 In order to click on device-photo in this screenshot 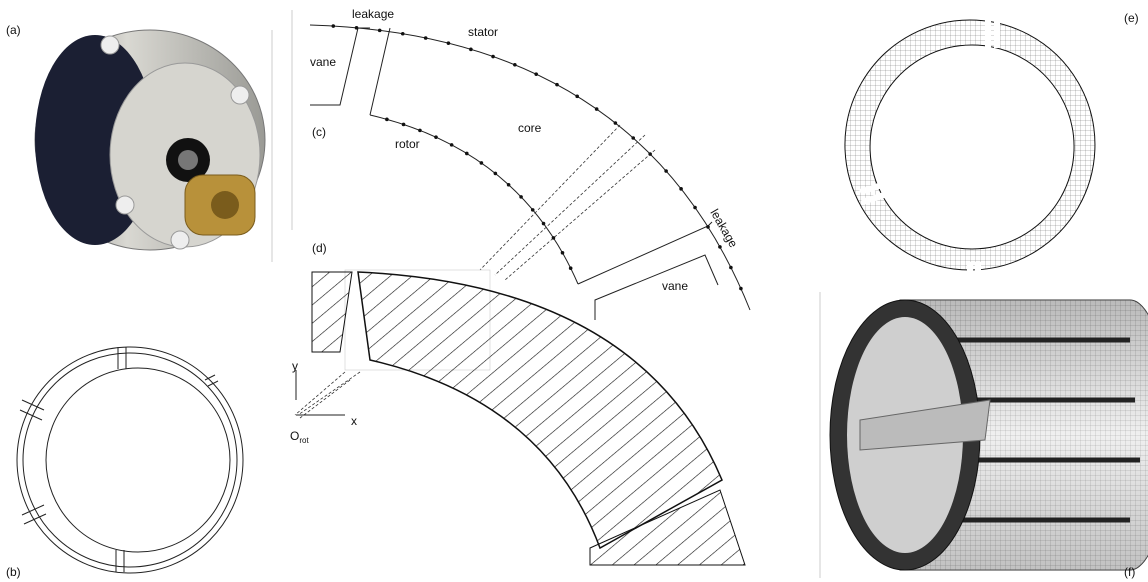, I will do `click(150, 140)`.